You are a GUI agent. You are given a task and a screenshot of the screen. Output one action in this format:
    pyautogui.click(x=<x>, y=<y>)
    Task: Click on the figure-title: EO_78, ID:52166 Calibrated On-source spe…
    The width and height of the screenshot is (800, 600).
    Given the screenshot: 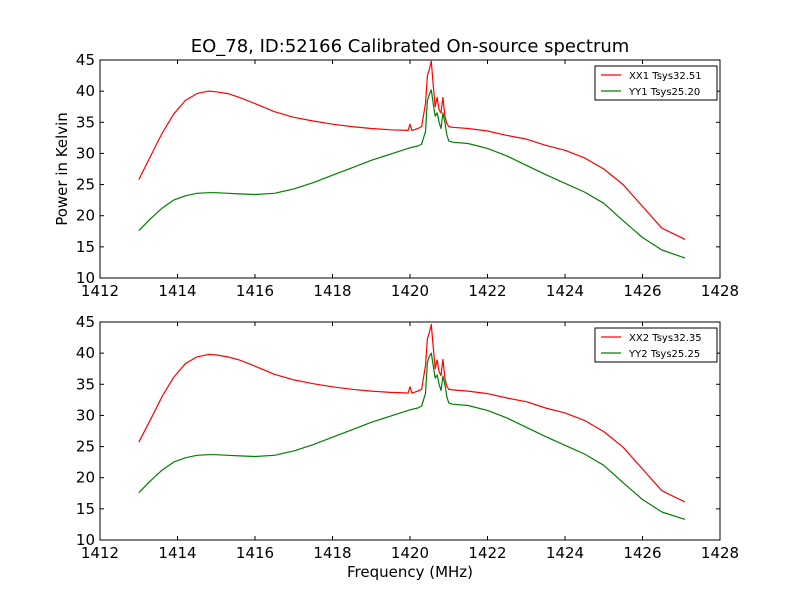 What is the action you would take?
    pyautogui.click(x=410, y=46)
    